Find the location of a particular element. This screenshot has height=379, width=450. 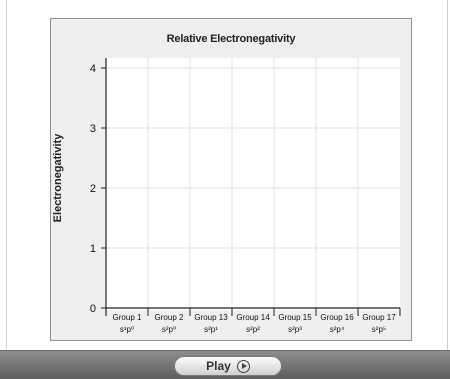

x-category-config: s²p⁵ is located at coordinates (379, 329).